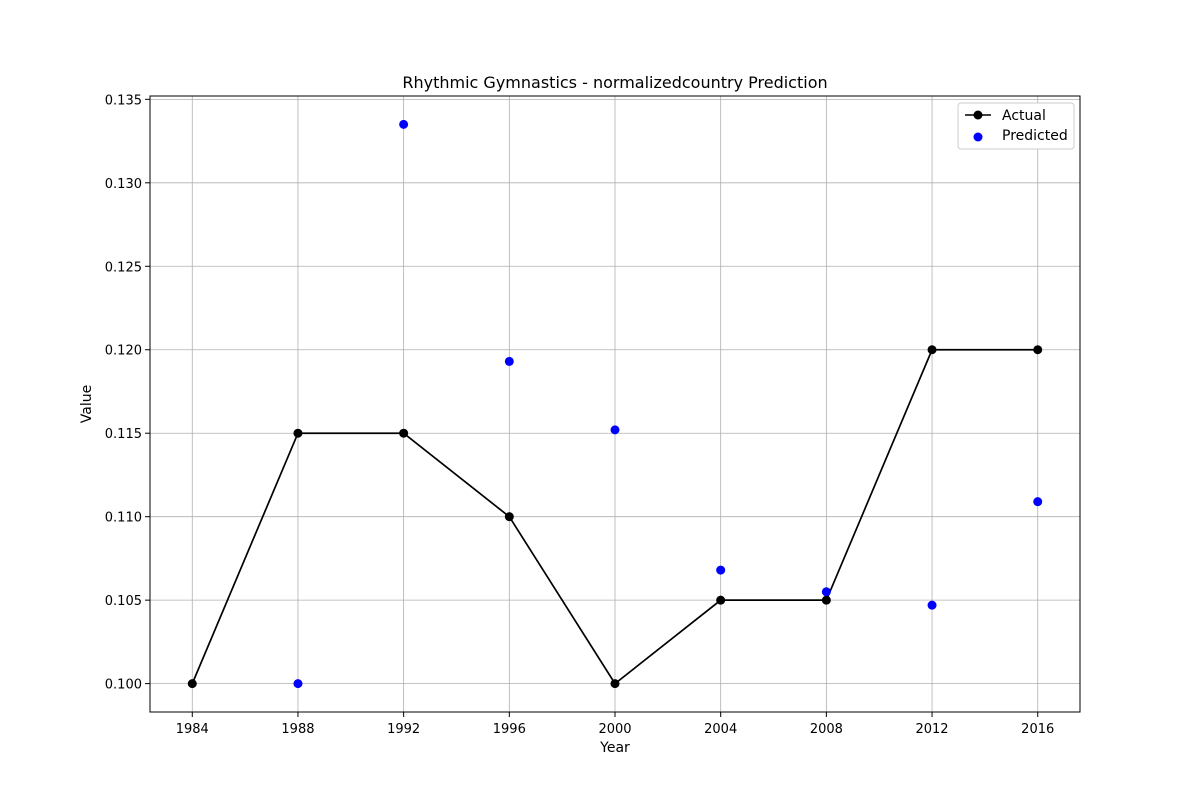 The image size is (1200, 800). Describe the element at coordinates (123, 267) in the screenshot. I see `y-tick-label: 0.125` at that location.